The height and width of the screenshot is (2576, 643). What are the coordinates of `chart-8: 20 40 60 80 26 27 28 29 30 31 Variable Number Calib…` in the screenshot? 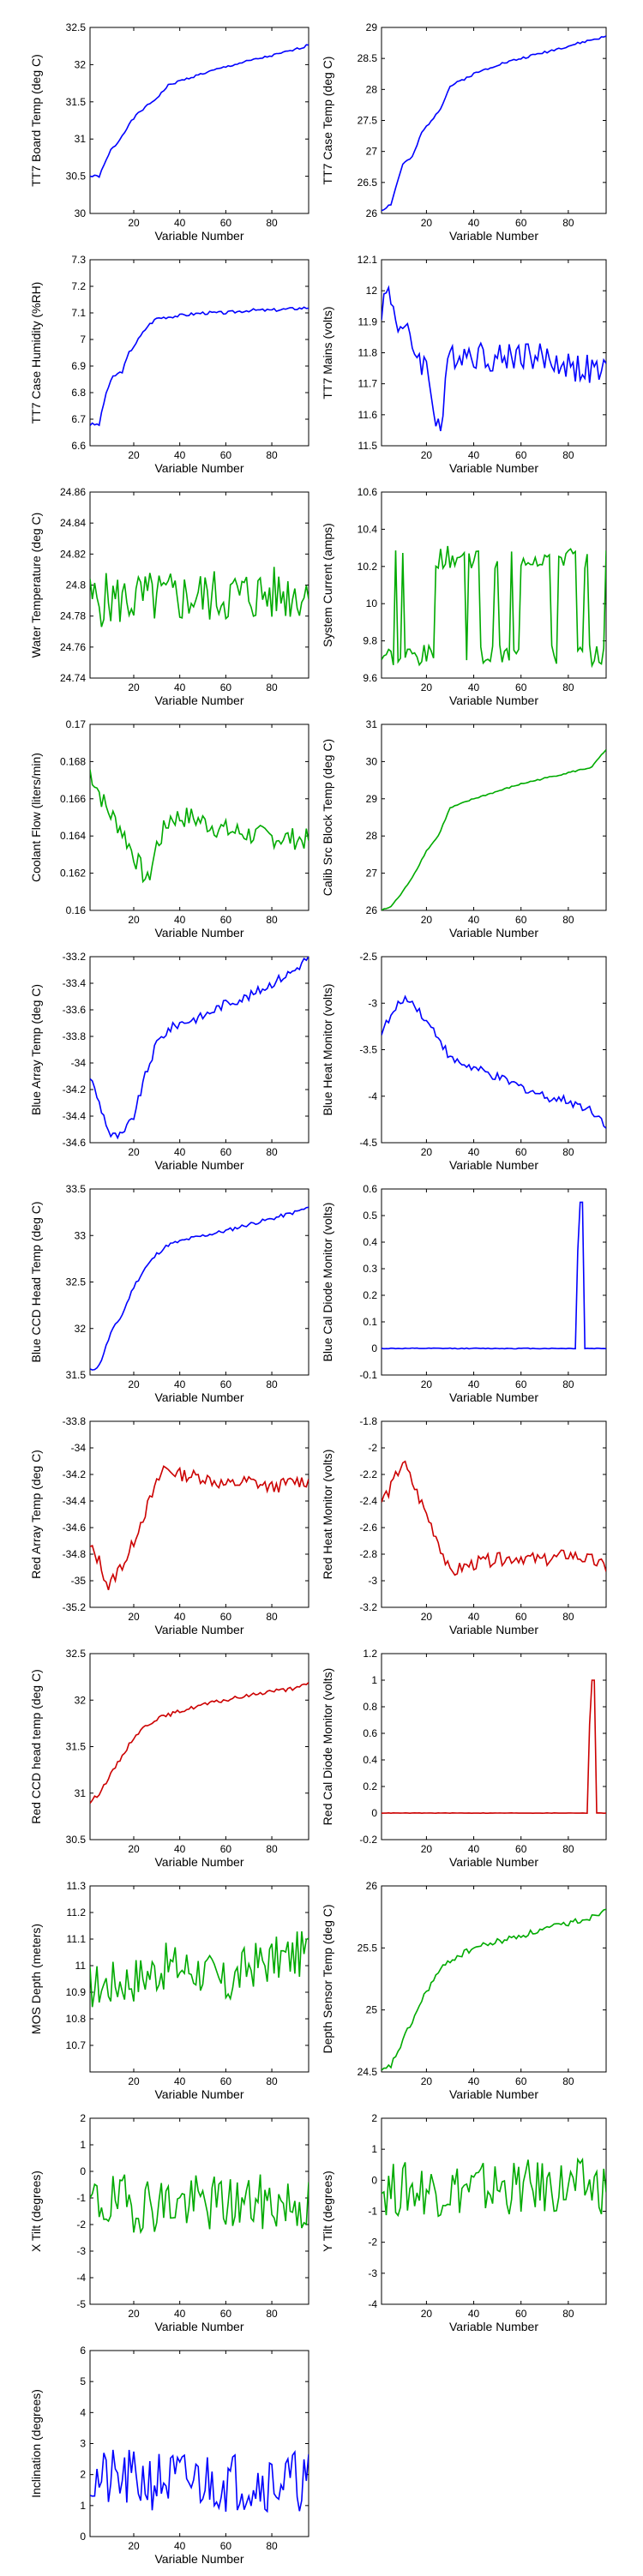 It's located at (464, 829).